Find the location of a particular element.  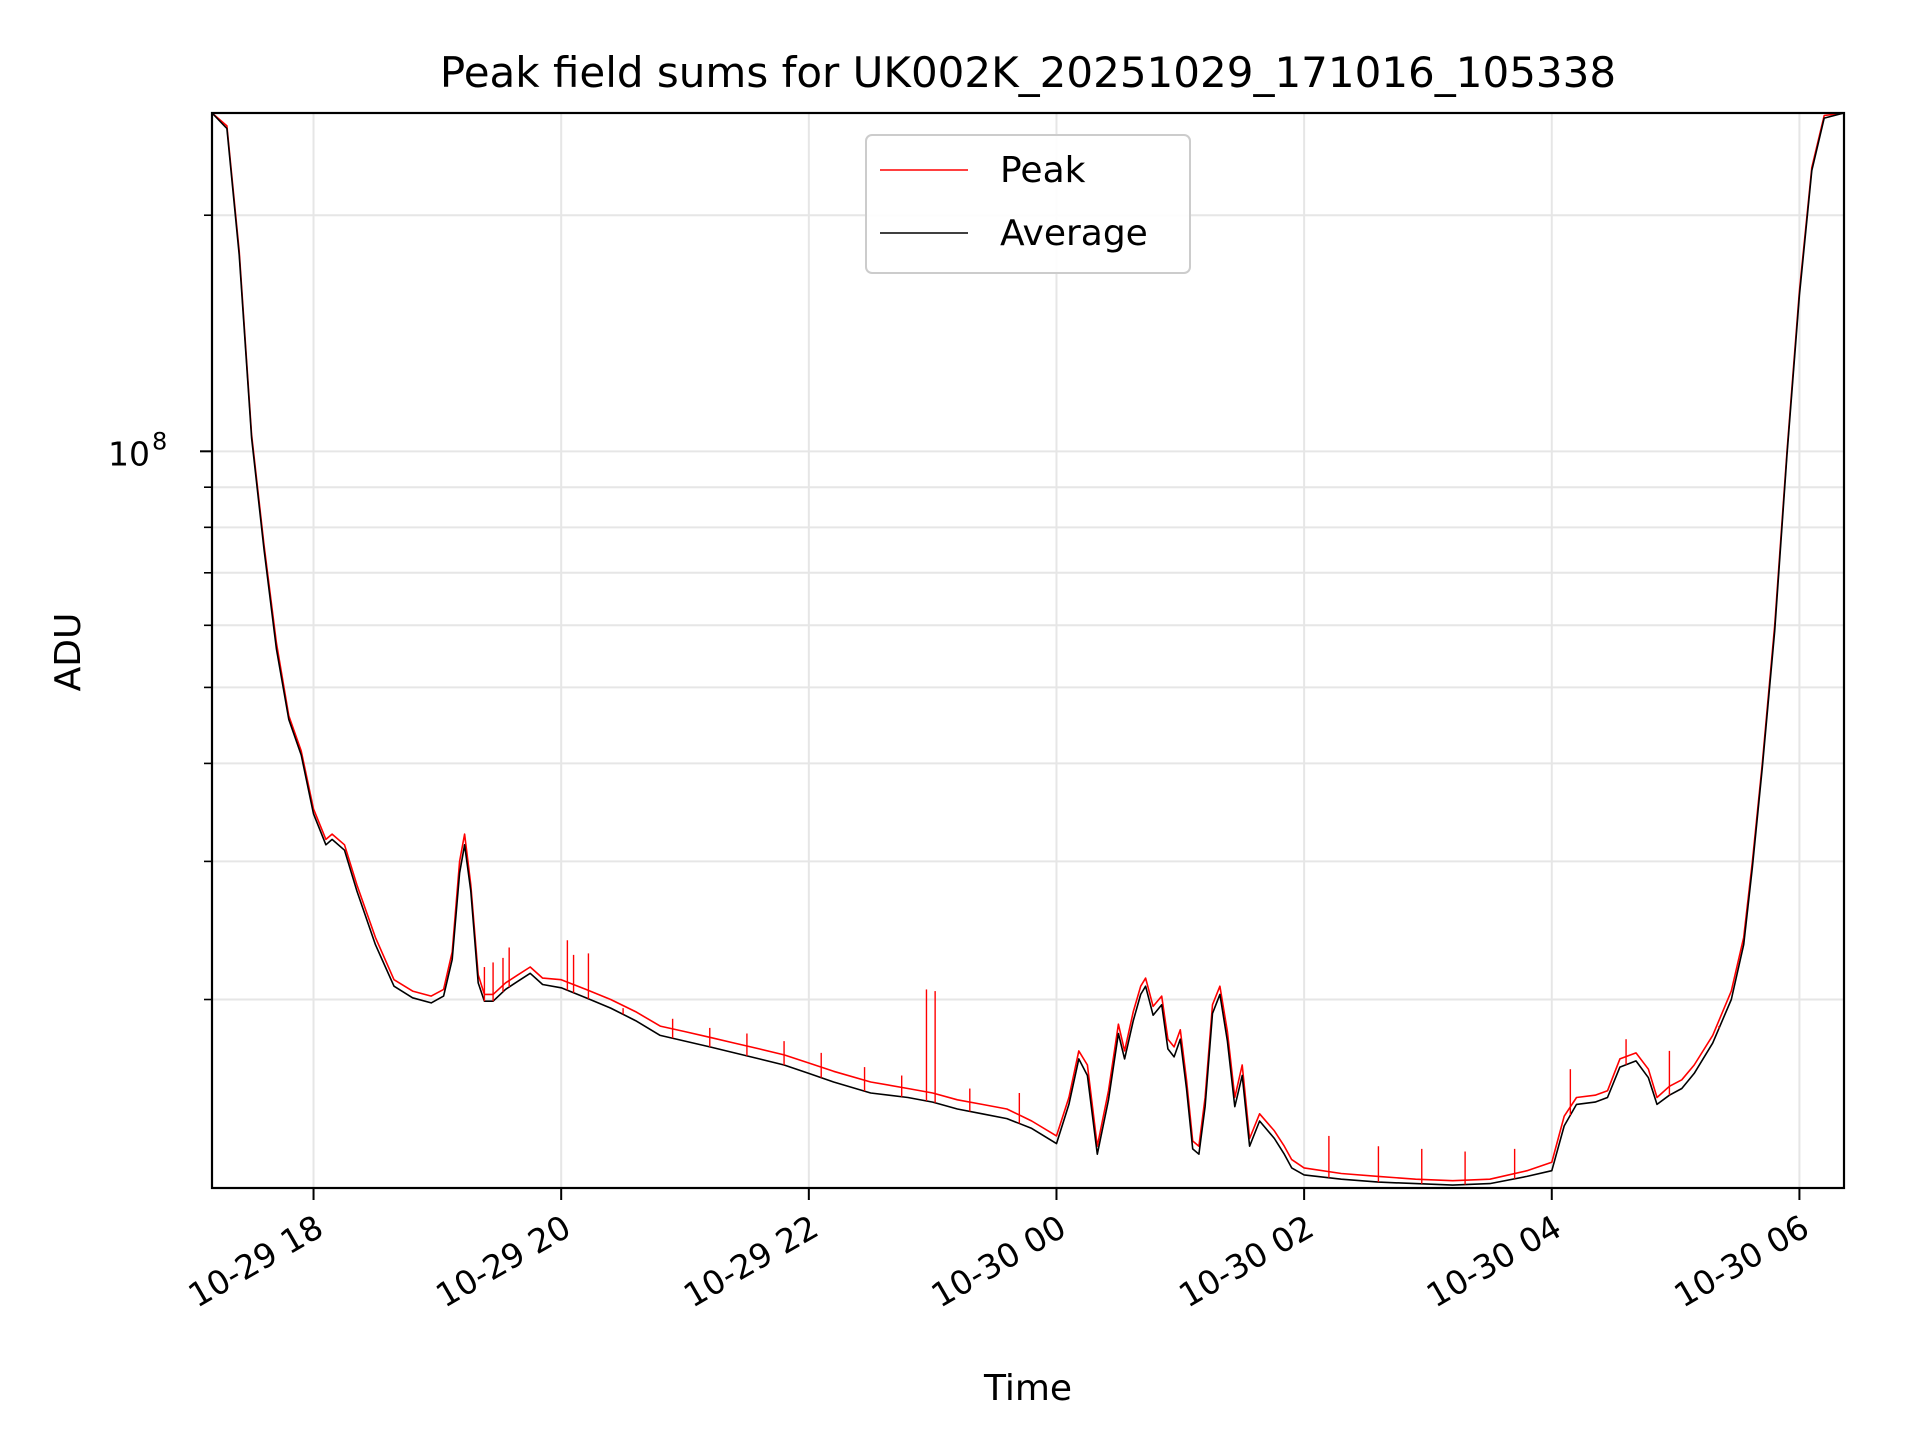

legend: Peak Average is located at coordinates (1028, 204).